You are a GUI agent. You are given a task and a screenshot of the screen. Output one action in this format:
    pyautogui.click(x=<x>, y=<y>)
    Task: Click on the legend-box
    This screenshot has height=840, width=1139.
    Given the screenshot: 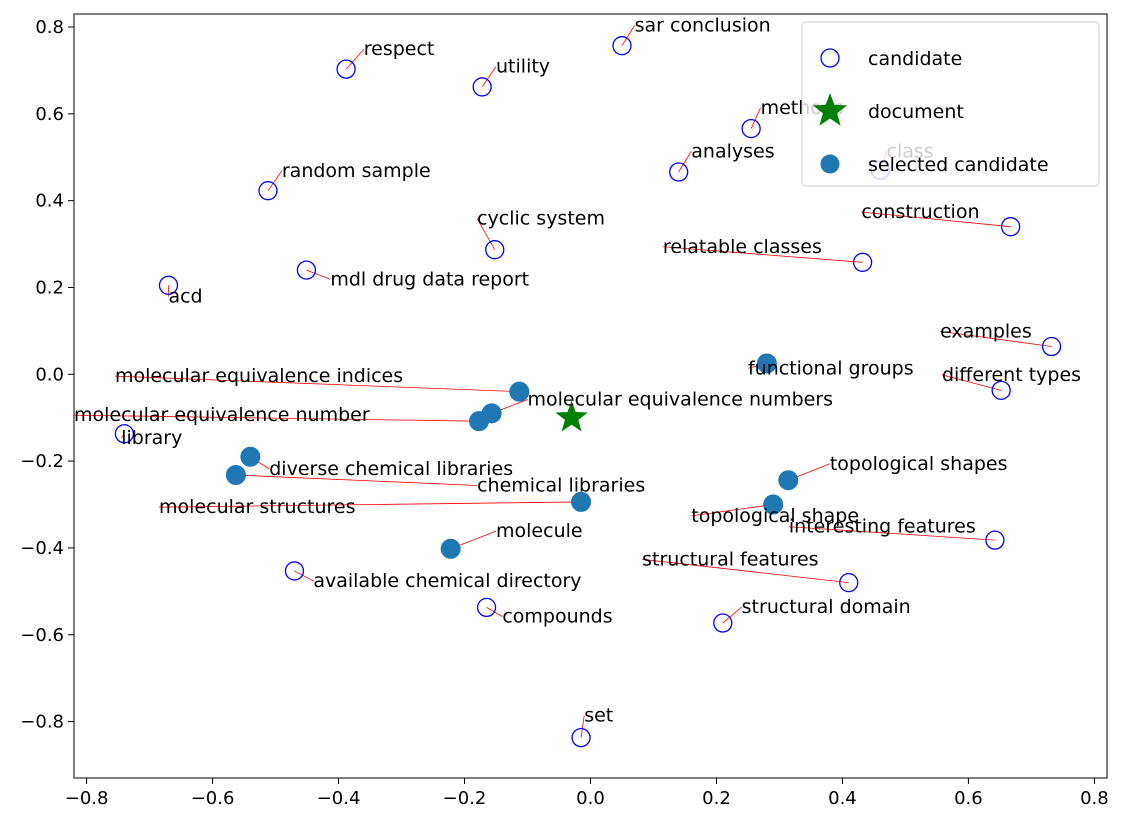 What is the action you would take?
    pyautogui.click(x=950, y=104)
    